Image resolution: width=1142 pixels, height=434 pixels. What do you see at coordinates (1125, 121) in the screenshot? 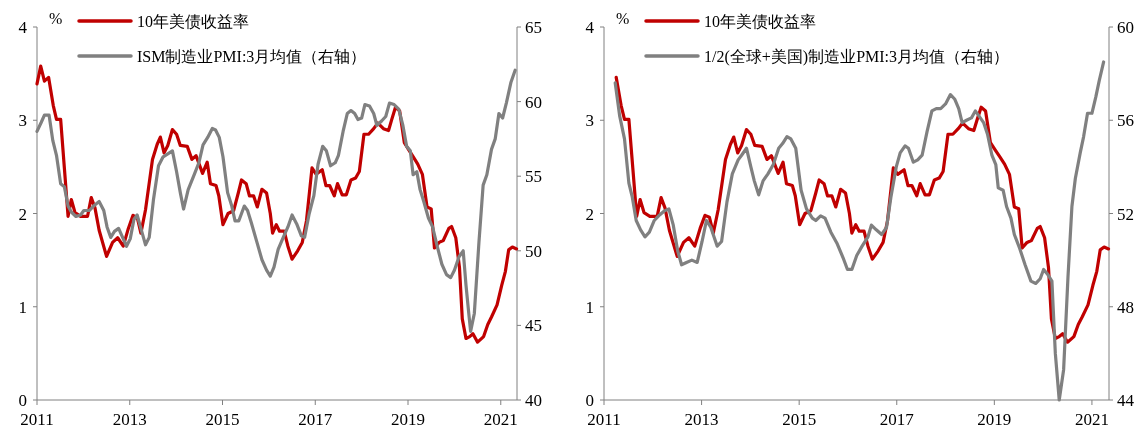
I see `y2-tick-label: 56` at bounding box center [1125, 121].